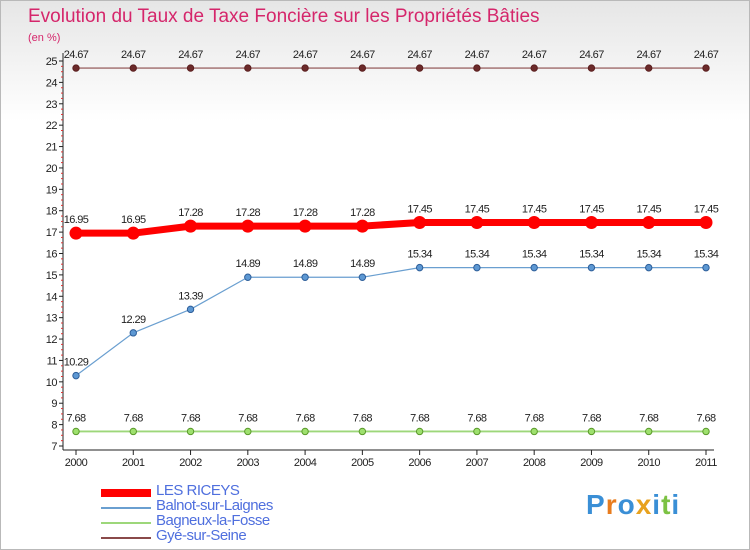 This screenshot has width=750, height=550. What do you see at coordinates (52, 126) in the screenshot?
I see `y-tick-label: 22` at bounding box center [52, 126].